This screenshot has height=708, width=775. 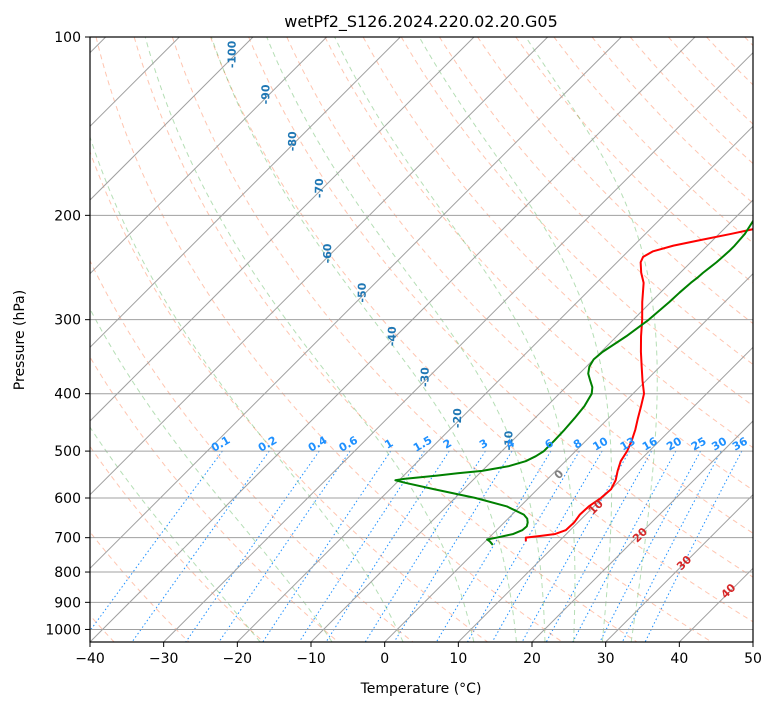 I want to click on isotherm-label: -50, so click(x=362, y=292).